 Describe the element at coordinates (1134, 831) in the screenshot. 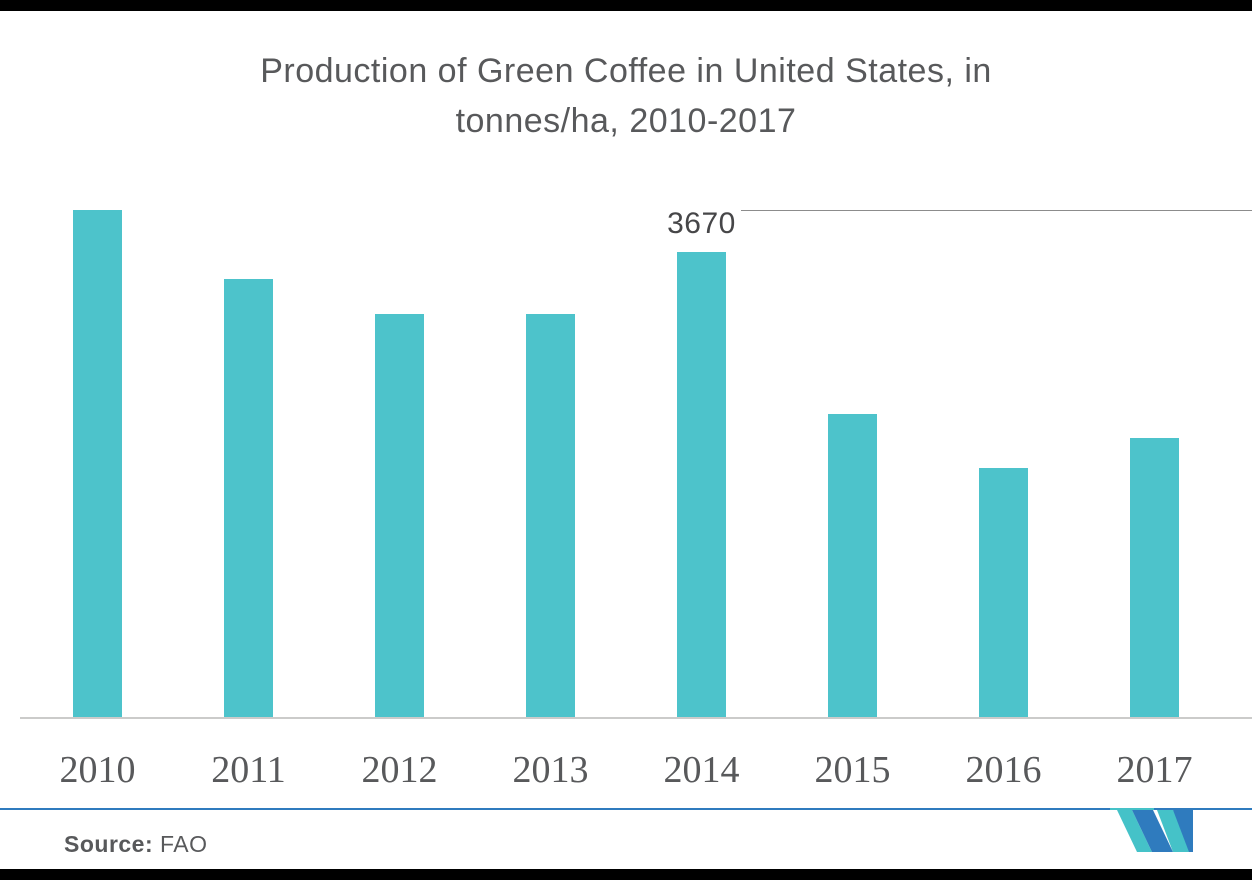

I see `logo-shape-teal-left` at that location.